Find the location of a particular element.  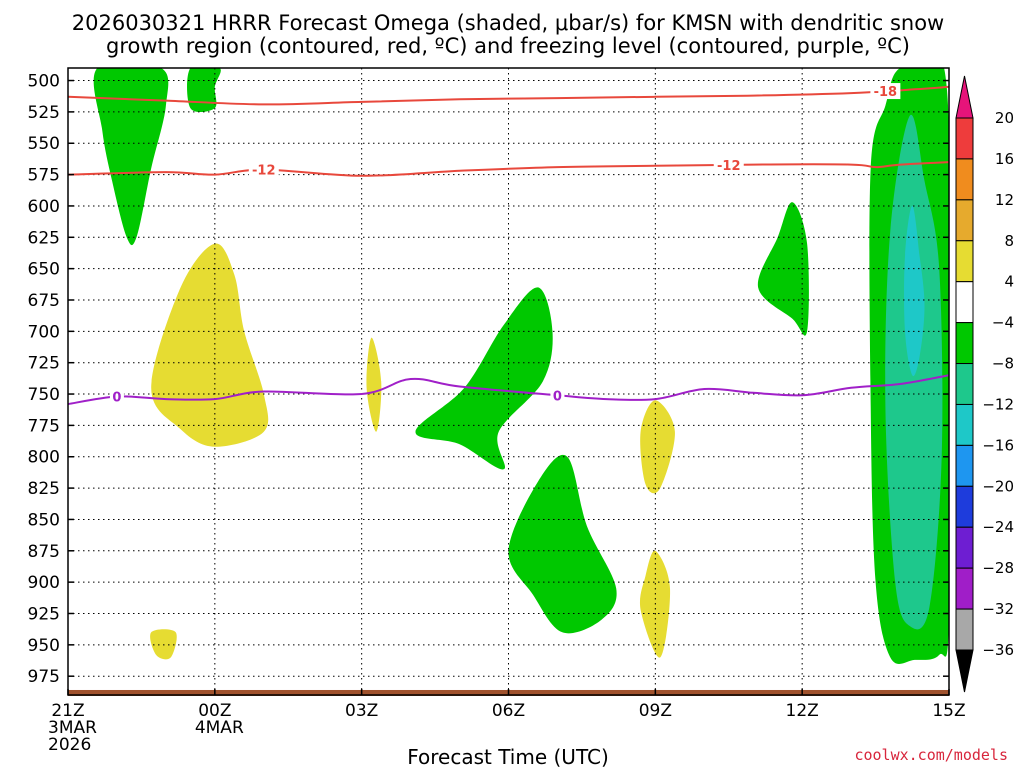

colorbar: 20 16 12 8 4 −4 −8 −12 −16 −20 −24 −28 −32 −36 is located at coordinates (984, 384).